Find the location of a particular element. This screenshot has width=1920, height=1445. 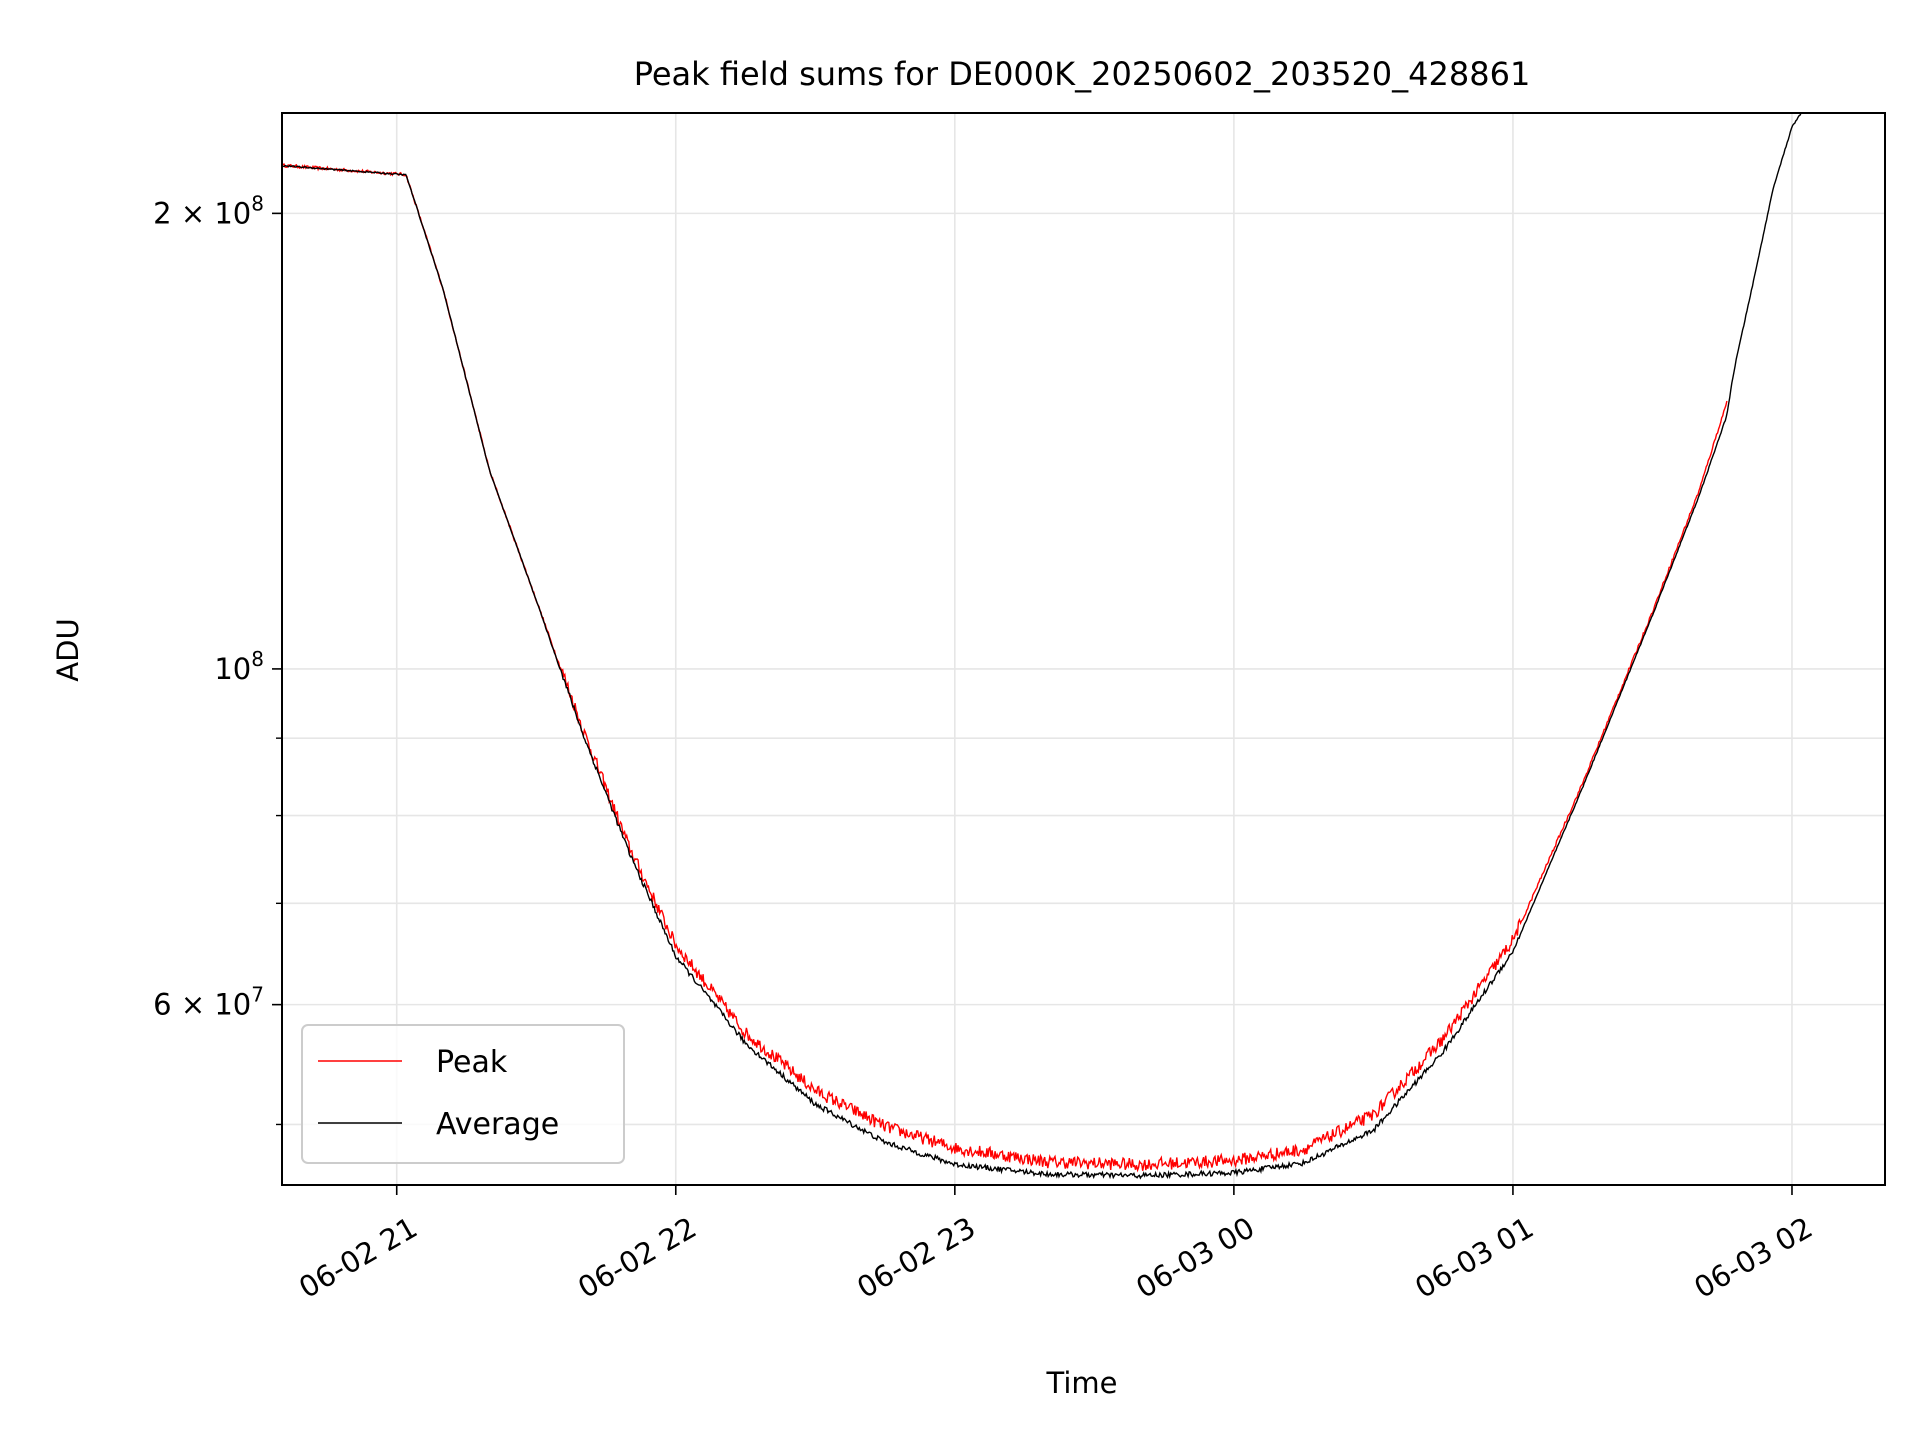

legend-label-average: Average is located at coordinates (497, 1124).